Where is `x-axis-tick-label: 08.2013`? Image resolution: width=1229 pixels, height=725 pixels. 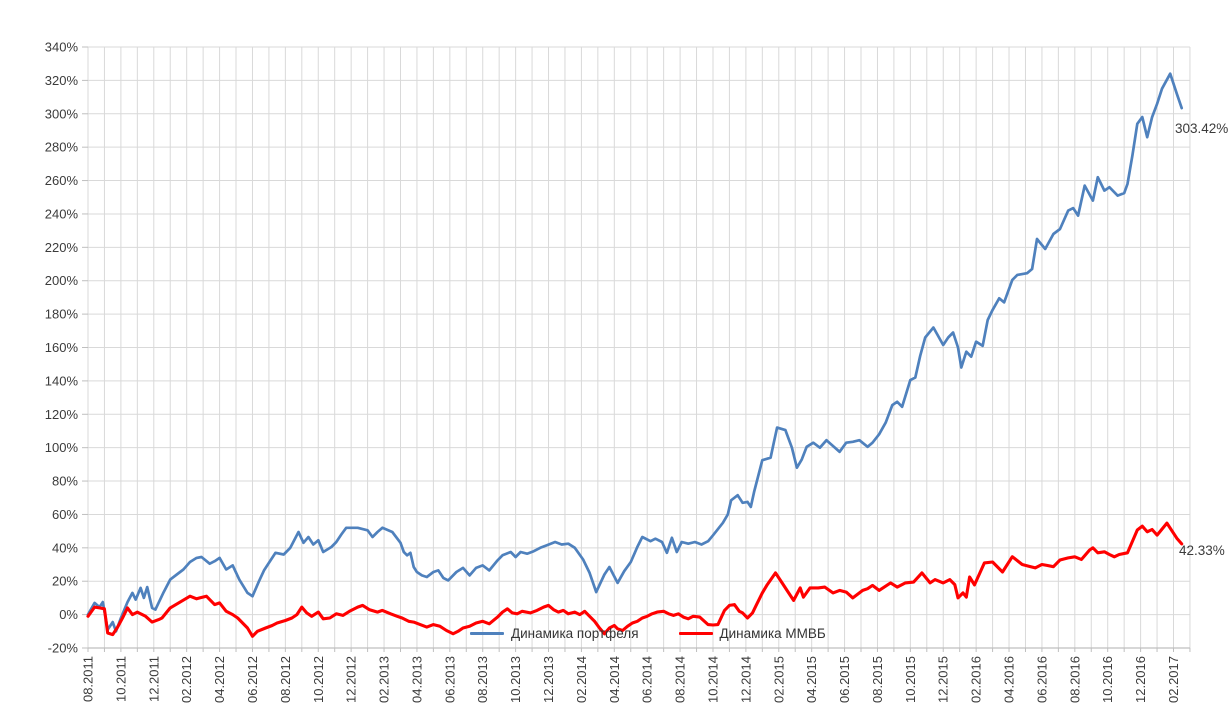 x-axis-tick-label: 08.2013 is located at coordinates (482, 679).